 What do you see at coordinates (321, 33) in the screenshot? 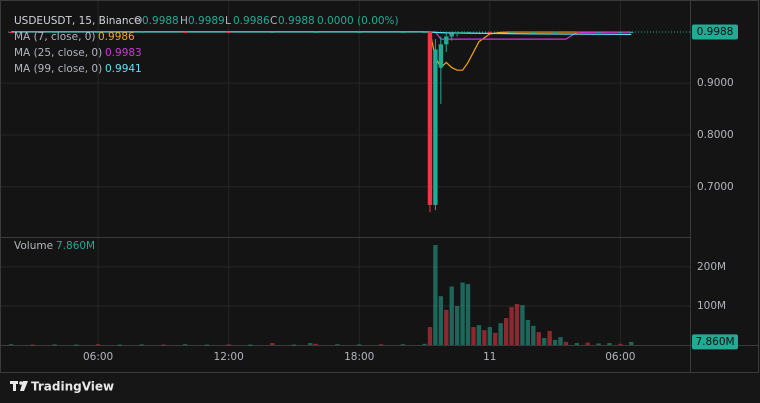
I see `ma-line` at bounding box center [321, 33].